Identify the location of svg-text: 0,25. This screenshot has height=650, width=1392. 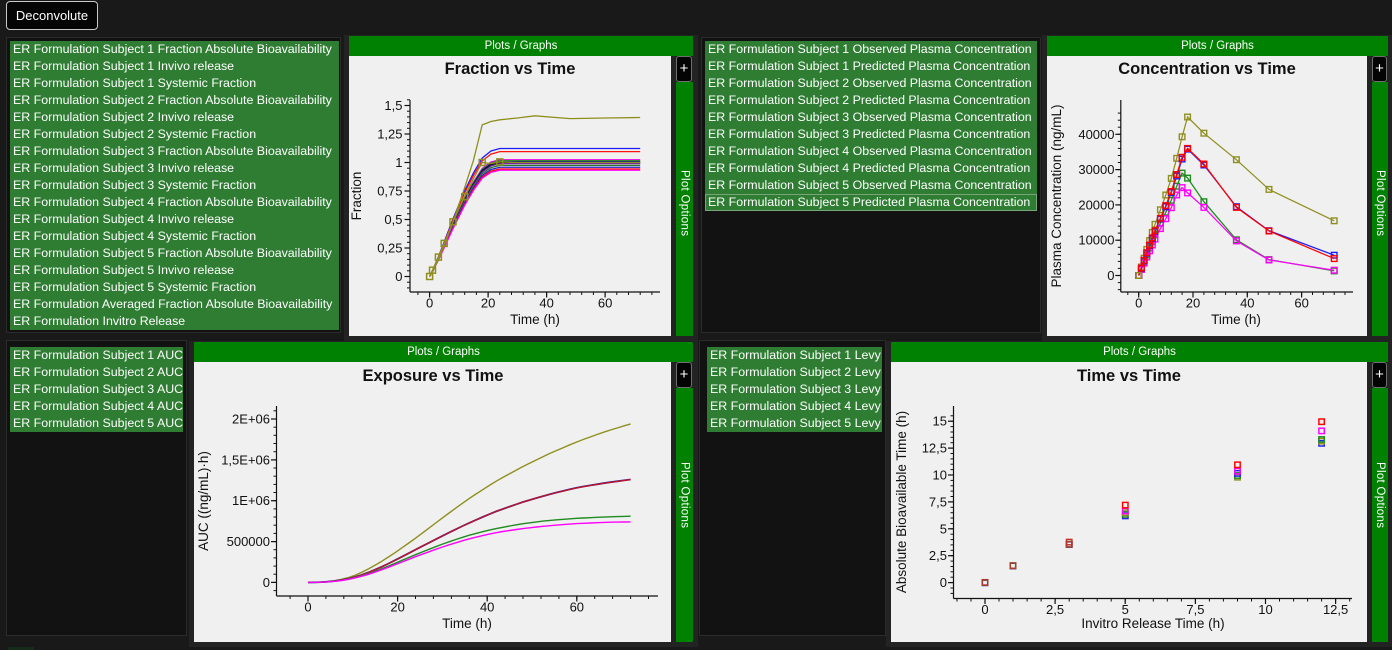
(389, 248).